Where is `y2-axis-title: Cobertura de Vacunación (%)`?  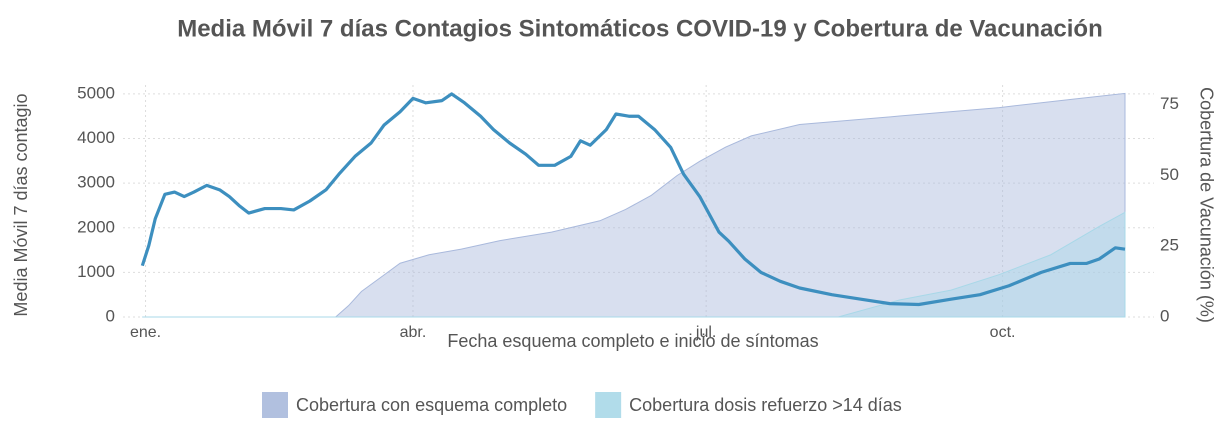
y2-axis-title: Cobertura de Vacunación (%) is located at coordinates (1206, 205).